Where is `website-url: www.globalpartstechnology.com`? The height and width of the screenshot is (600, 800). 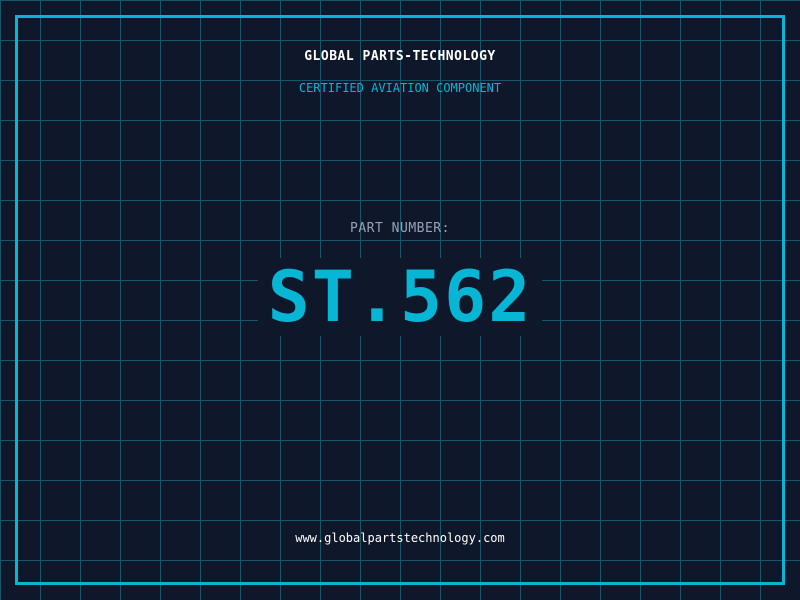
website-url: www.globalpartstechnology.com is located at coordinates (400, 538).